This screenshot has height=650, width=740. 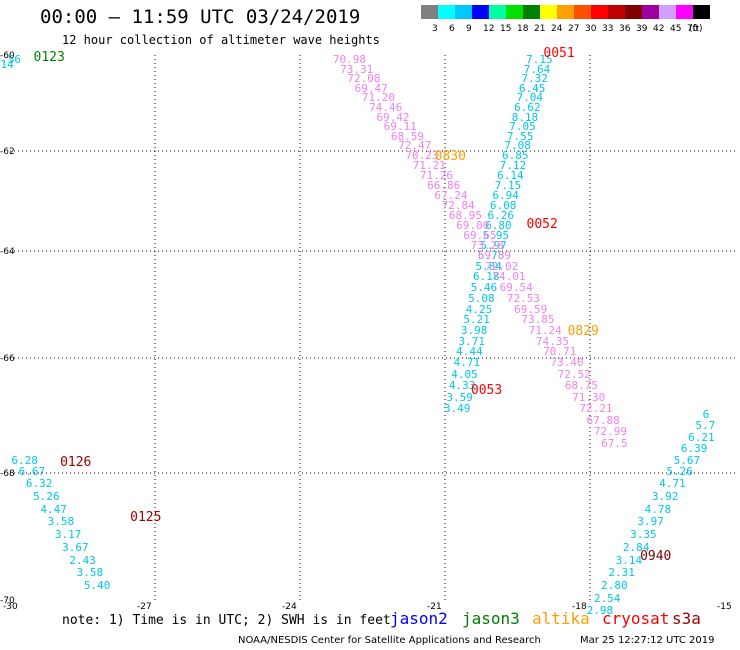 What do you see at coordinates (289, 607) in the screenshot?
I see `longitude-label: -24` at bounding box center [289, 607].